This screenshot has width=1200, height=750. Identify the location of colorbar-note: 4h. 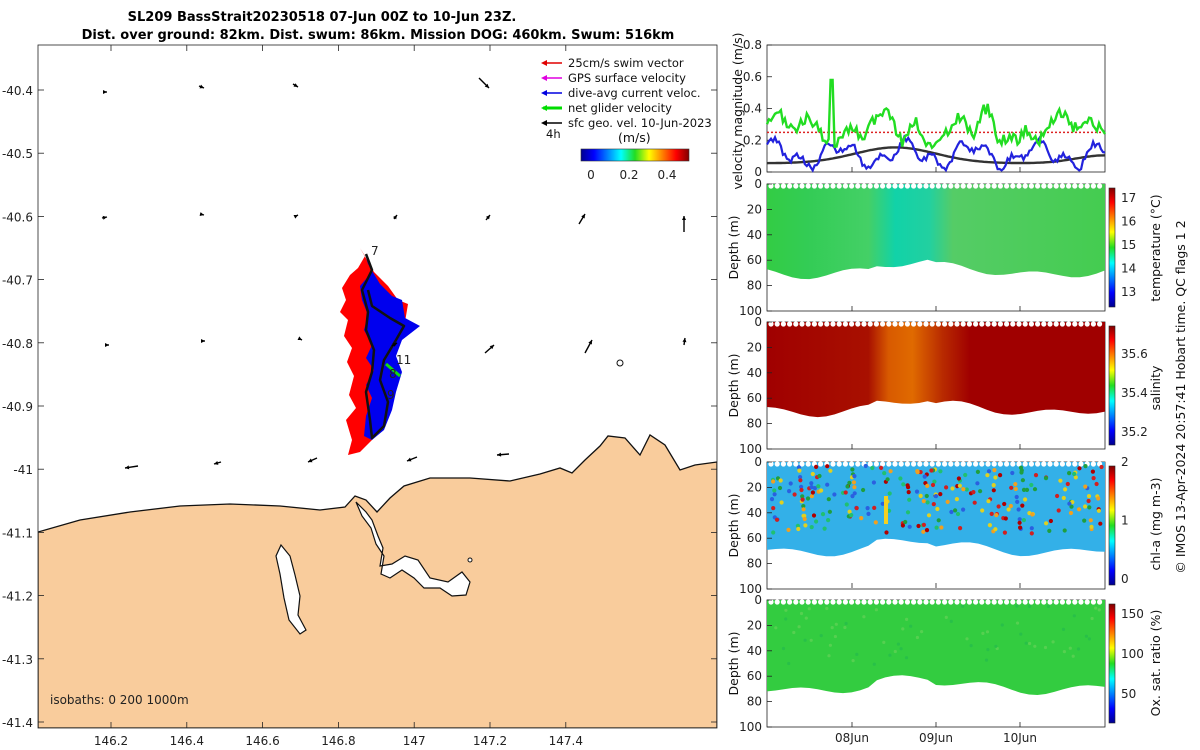
(553, 134).